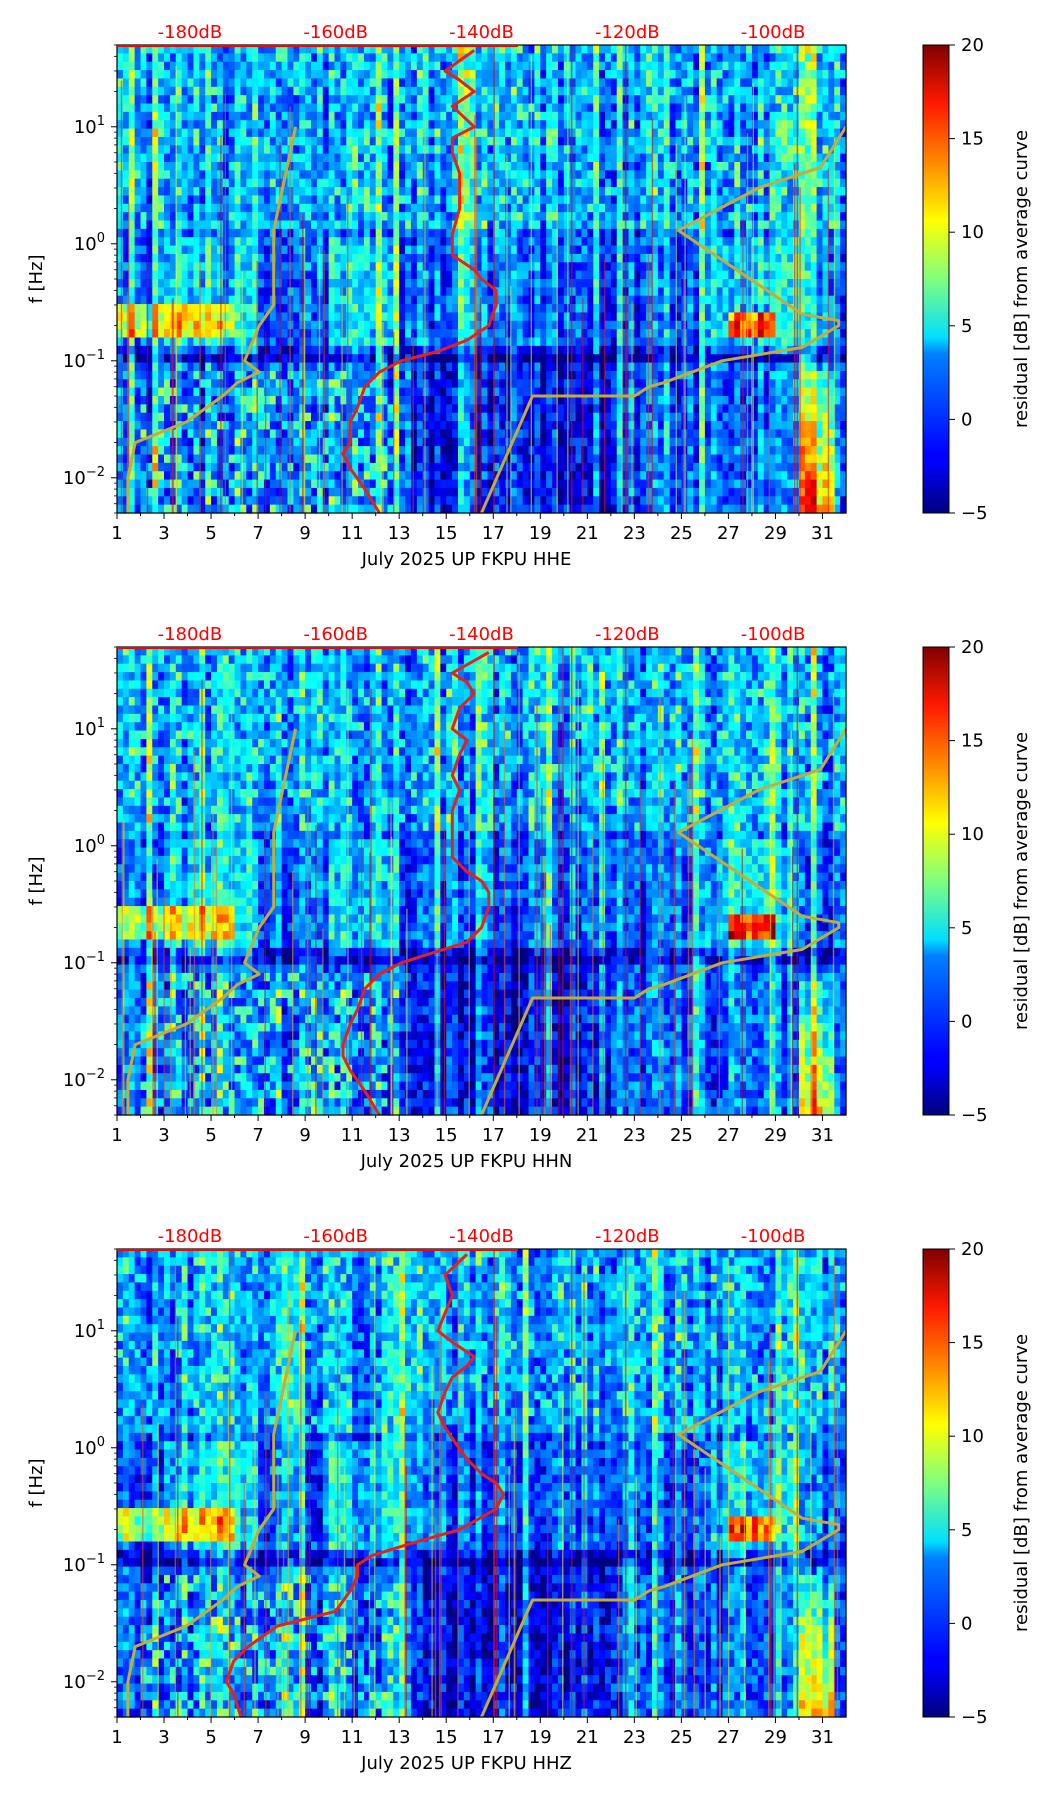  What do you see at coordinates (466, 559) in the screenshot?
I see `x-axis-label: July 2025 UP FKPU HHE` at bounding box center [466, 559].